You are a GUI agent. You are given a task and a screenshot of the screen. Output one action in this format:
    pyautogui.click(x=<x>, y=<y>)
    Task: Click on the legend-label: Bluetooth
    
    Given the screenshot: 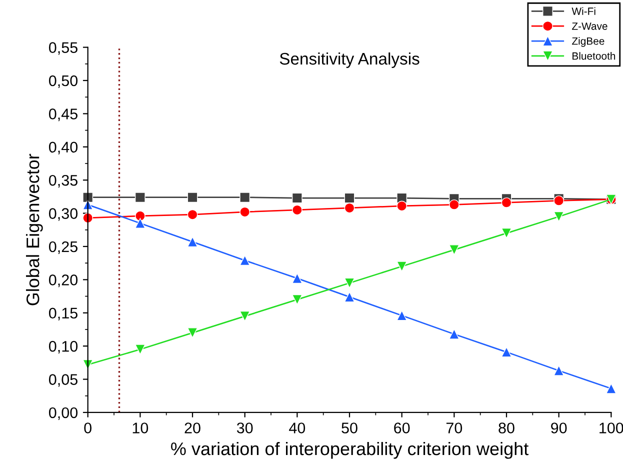 What is the action you would take?
    pyautogui.click(x=594, y=56)
    